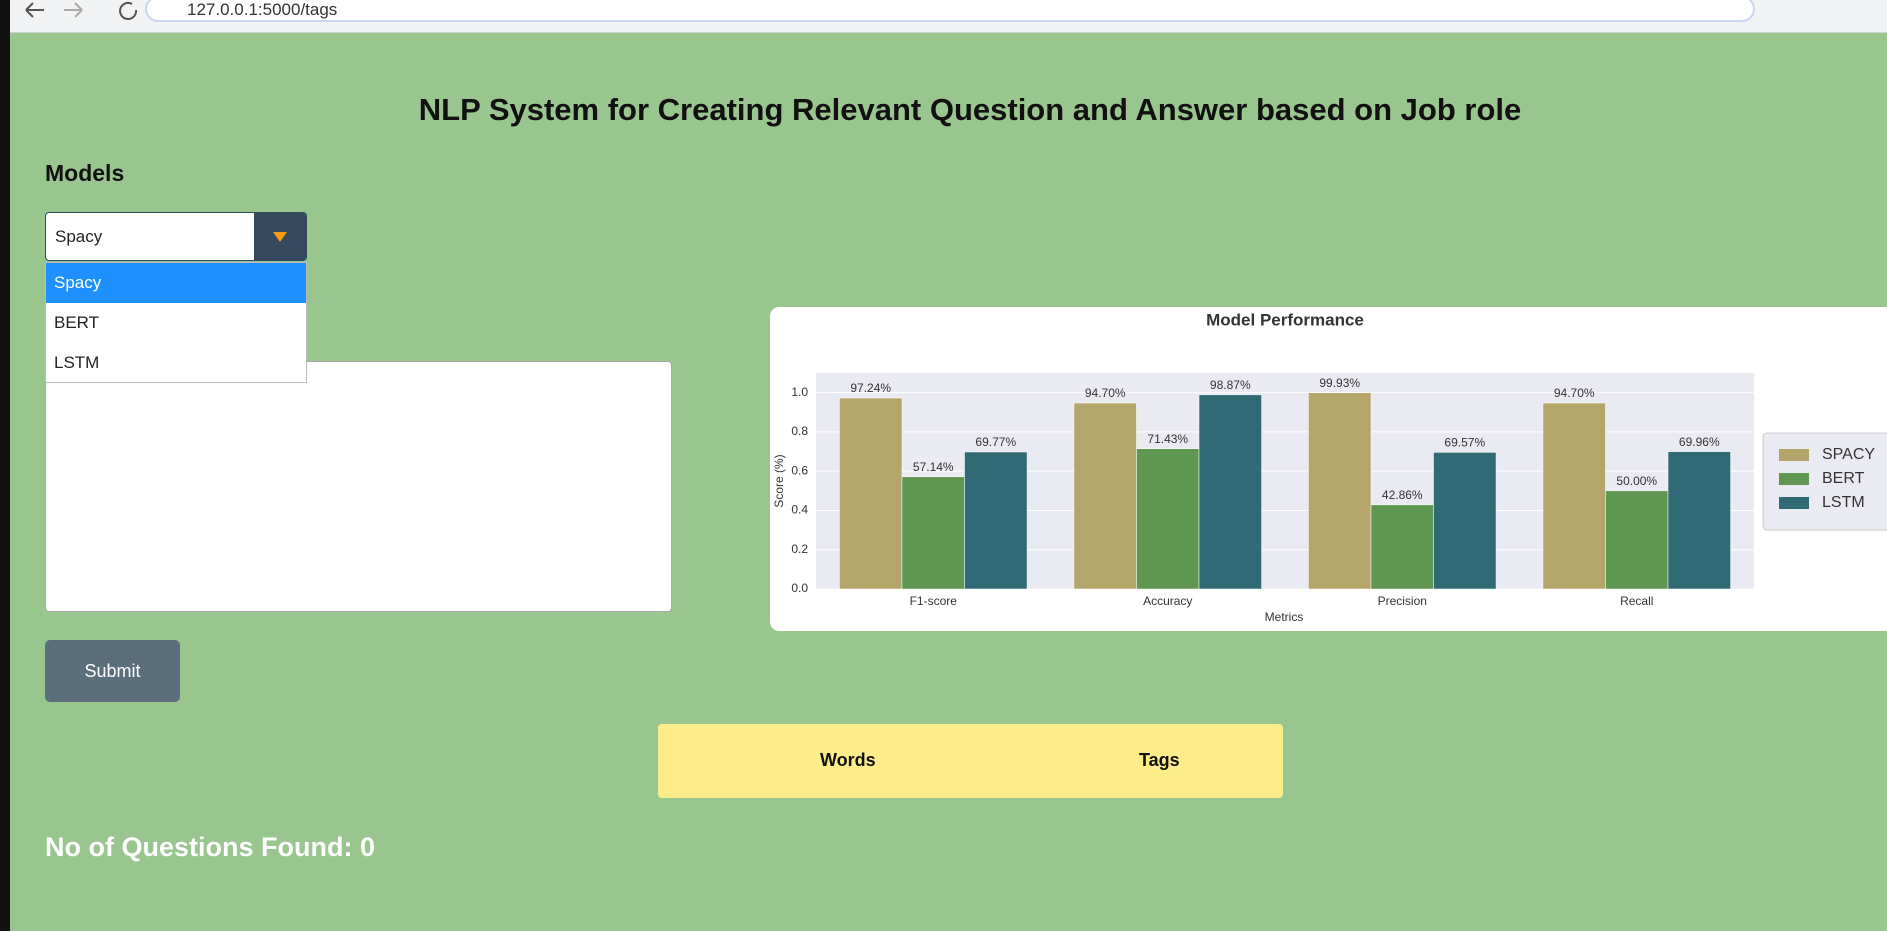  I want to click on value-label: 50.00%, so click(1636, 481).